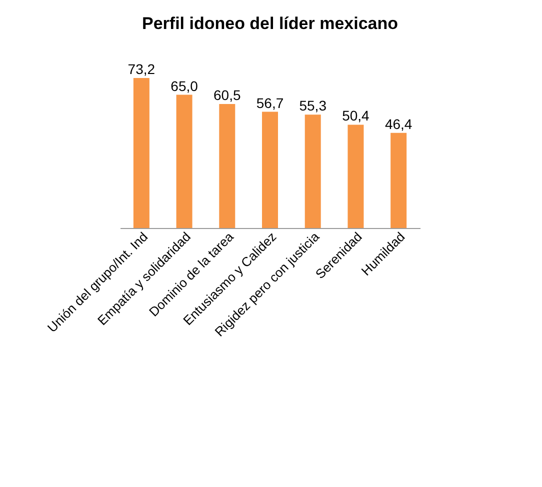  I want to click on data-label: 73,2, so click(142, 69).